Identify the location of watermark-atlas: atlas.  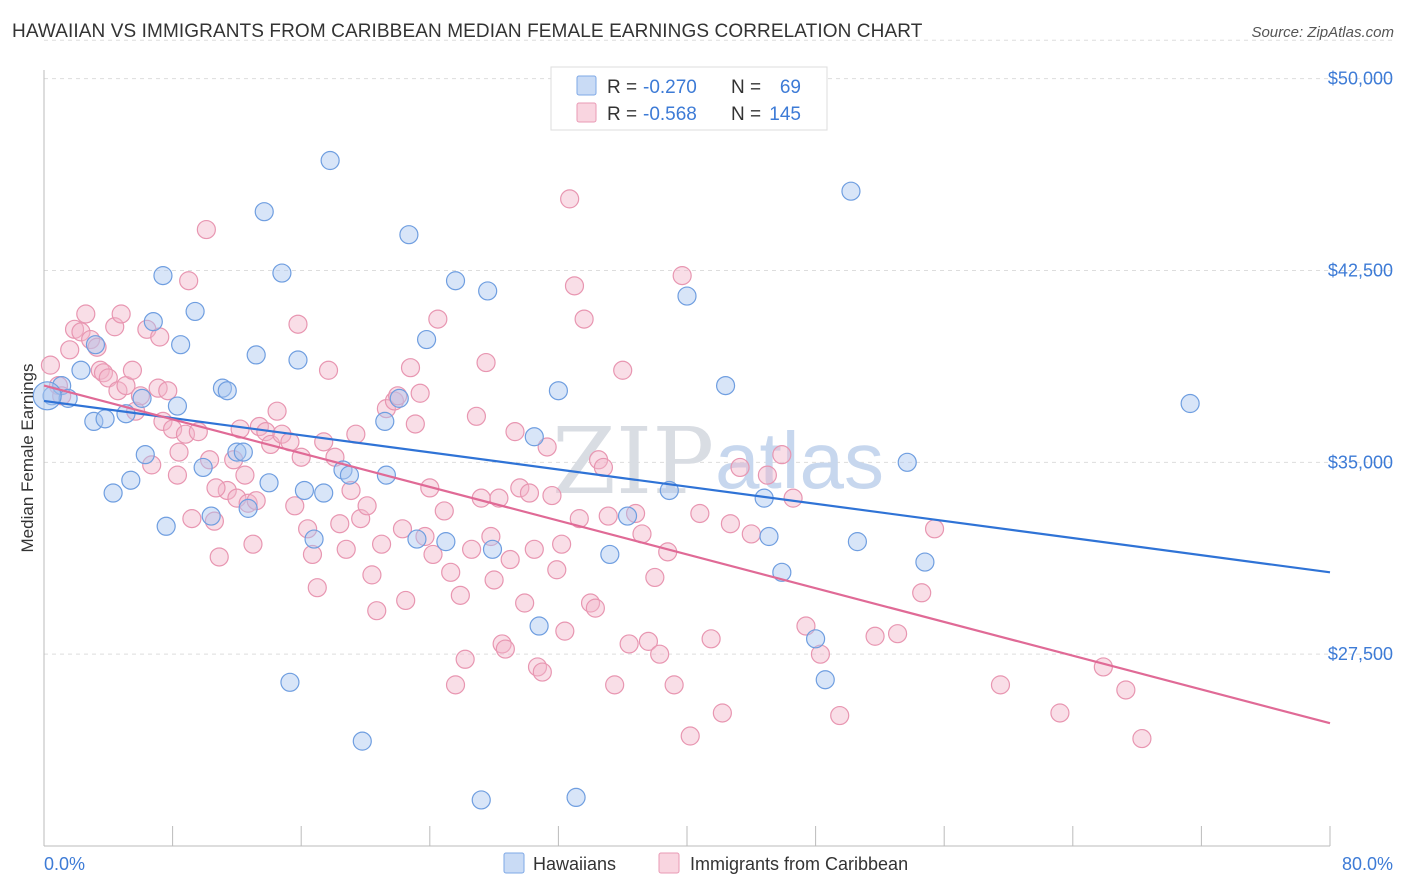
(799, 460).